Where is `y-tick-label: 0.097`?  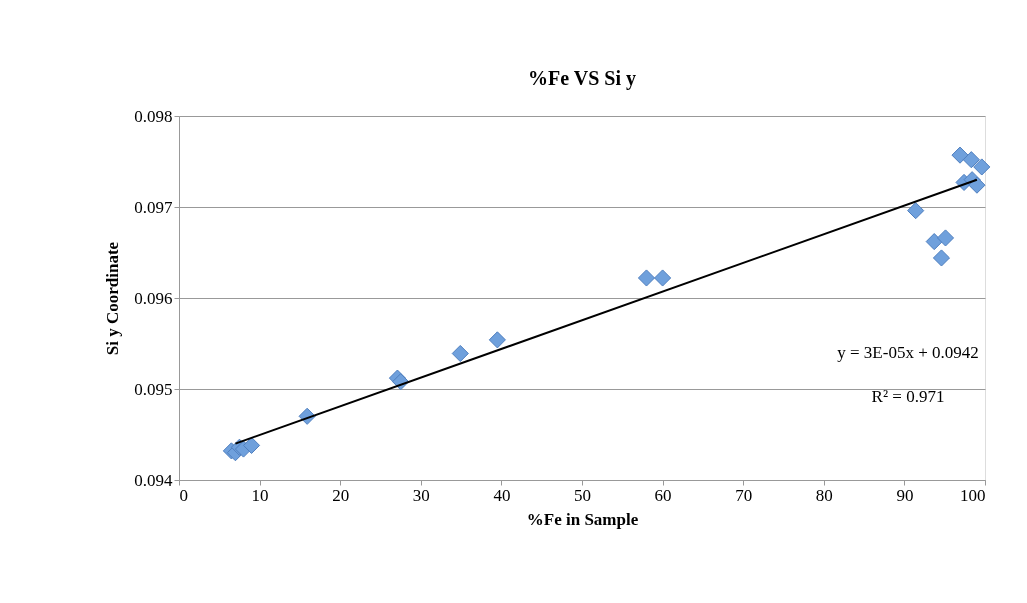
y-tick-label: 0.097 is located at coordinates (153, 207).